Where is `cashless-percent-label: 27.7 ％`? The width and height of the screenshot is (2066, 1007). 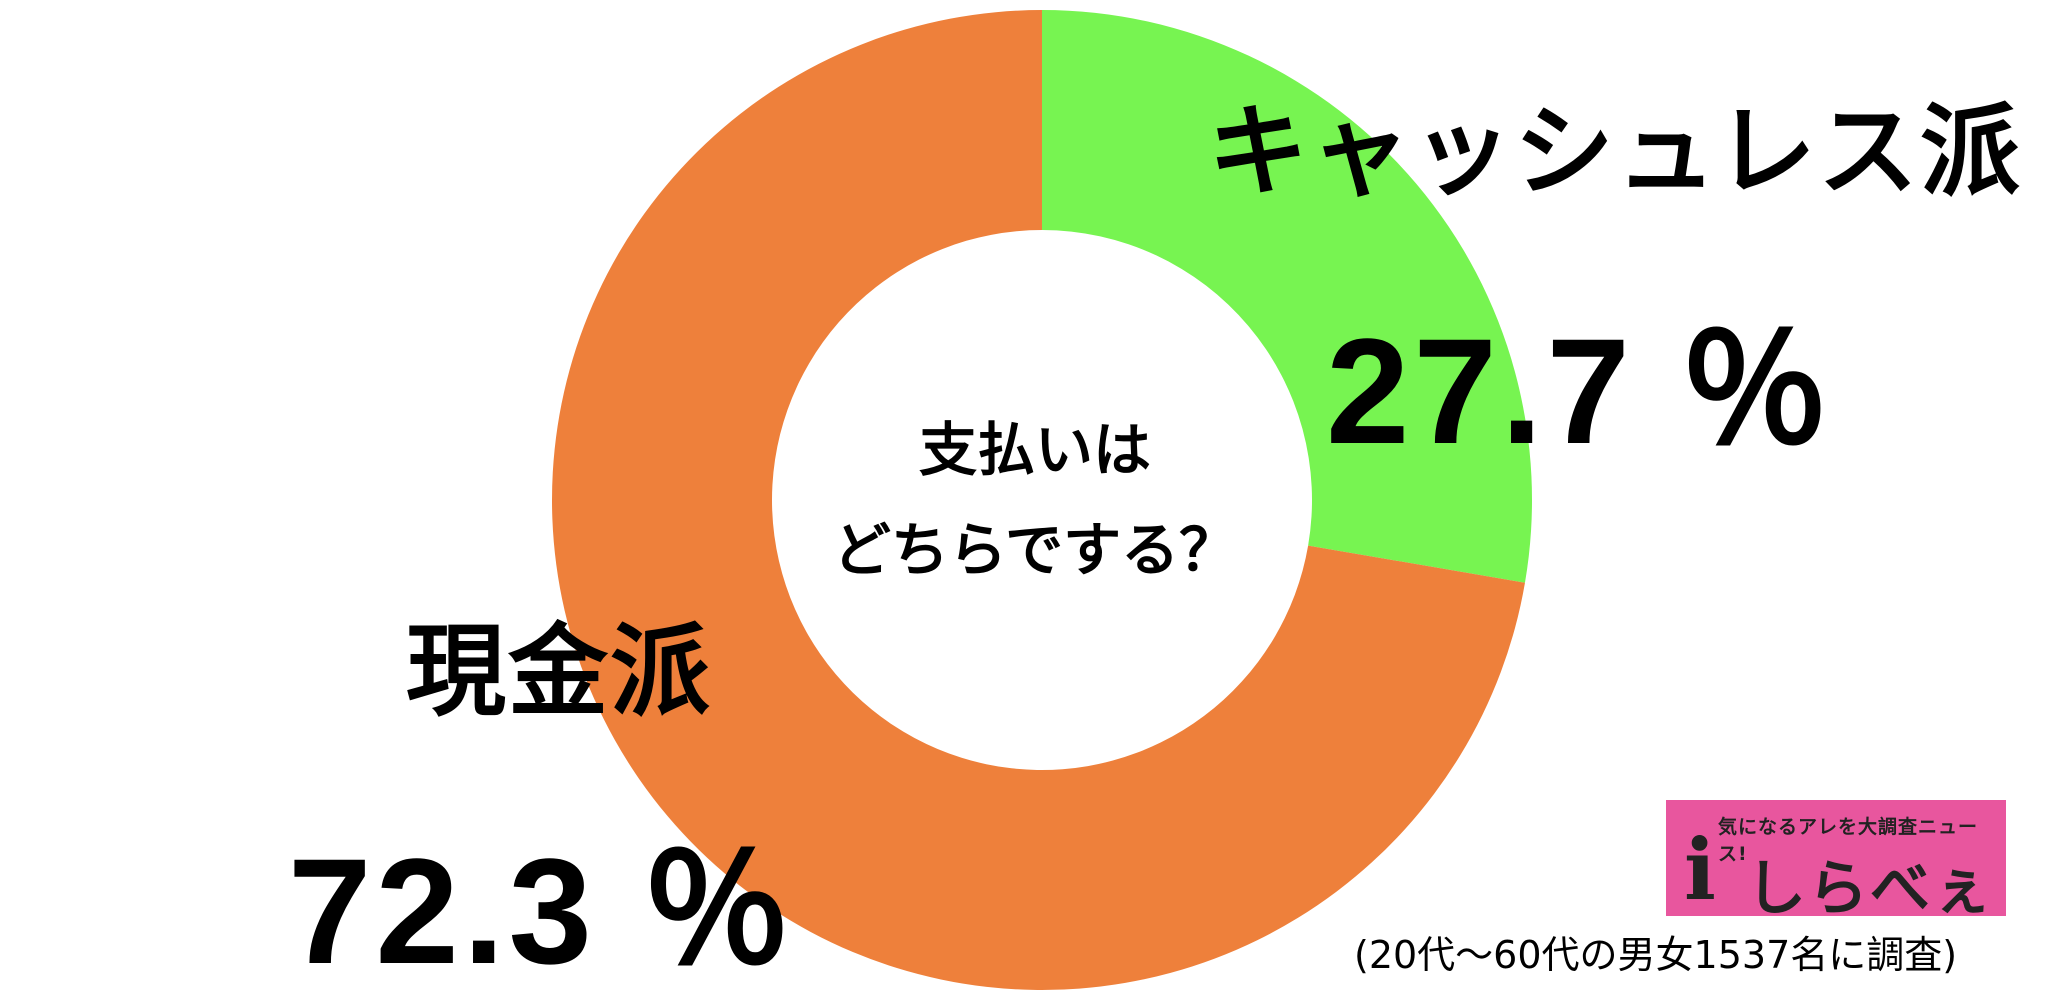
cashless-percent-label: 27.7 ％ is located at coordinates (1580, 391).